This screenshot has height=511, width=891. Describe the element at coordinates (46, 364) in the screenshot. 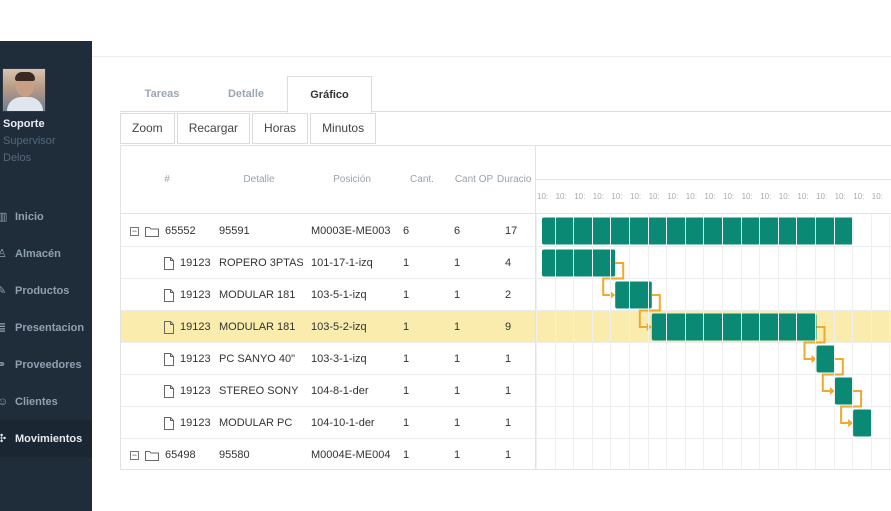

I see `sidebar-item-proveedores: ⚭ Proveedores` at that location.